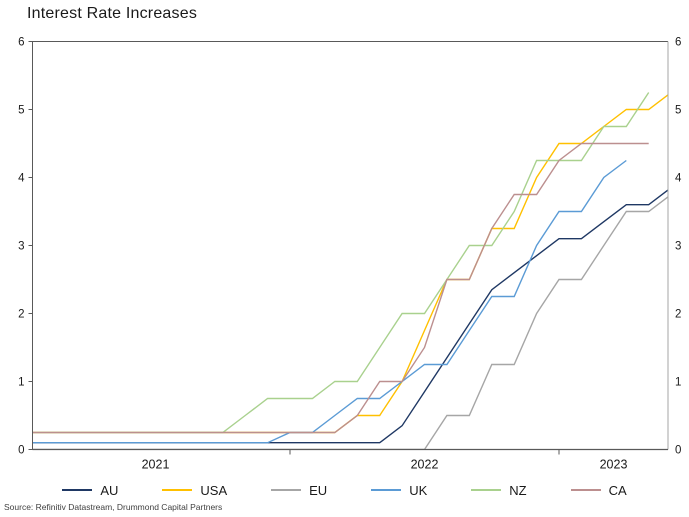 The width and height of the screenshot is (689, 517). I want to click on y-tick-label-right: 3, so click(678, 247).